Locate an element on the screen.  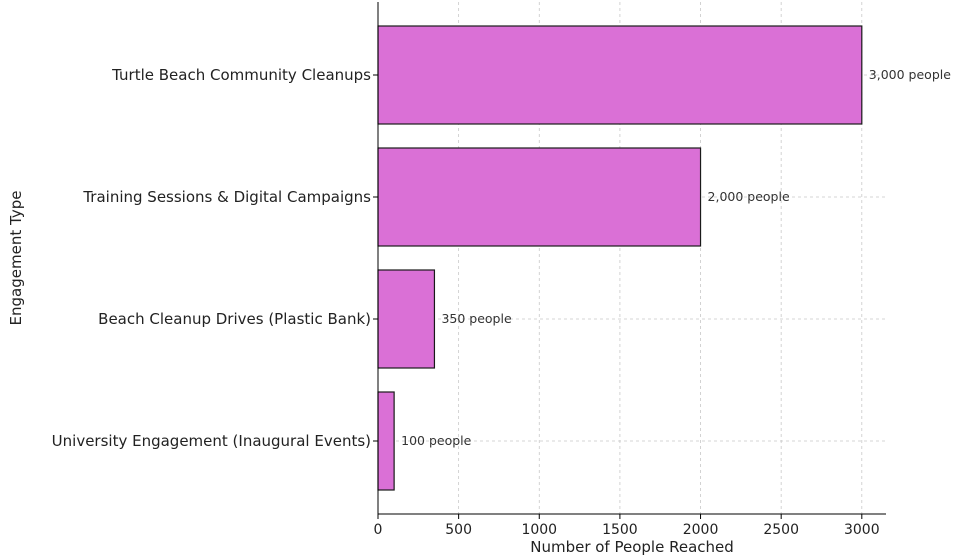
x-tick-label: 500 is located at coordinates (458, 530).